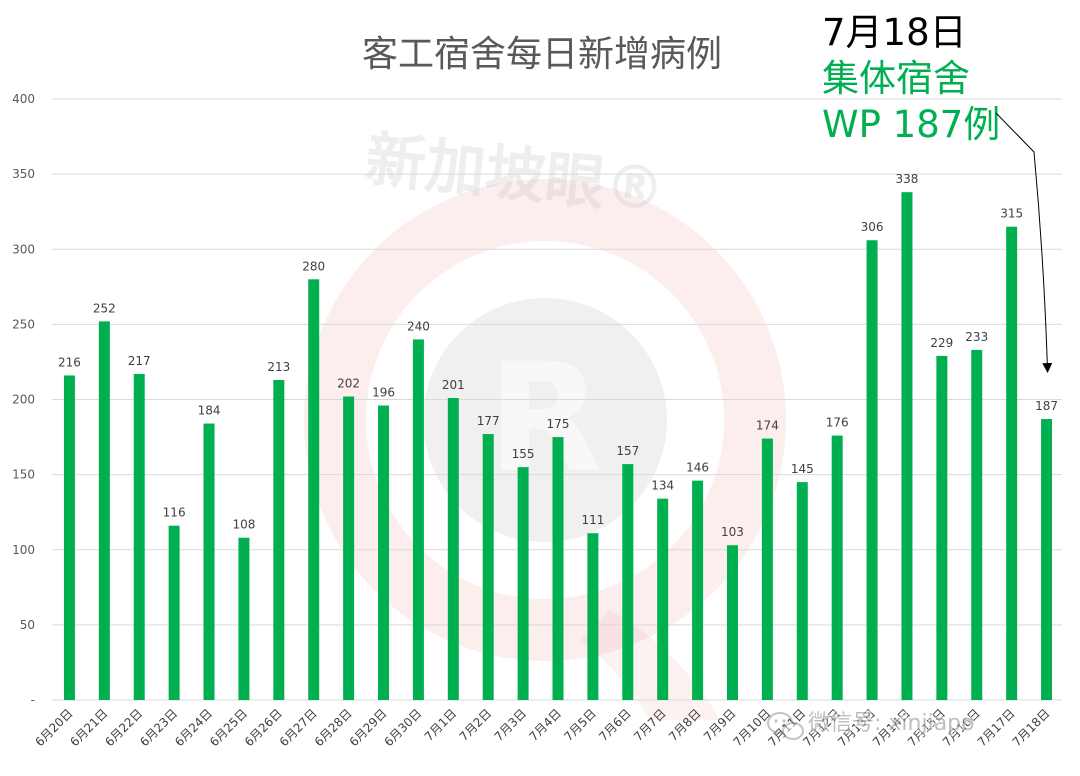 The image size is (1080, 776). Describe the element at coordinates (23, 99) in the screenshot. I see `y-tick-label: 400` at that location.